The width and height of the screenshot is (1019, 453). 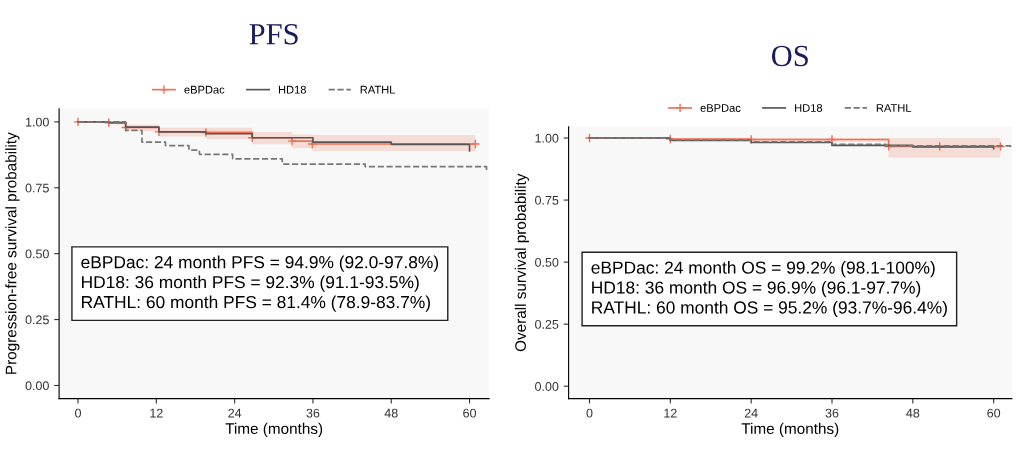 I want to click on y-axis-title: Overall survival probability, so click(x=521, y=262).